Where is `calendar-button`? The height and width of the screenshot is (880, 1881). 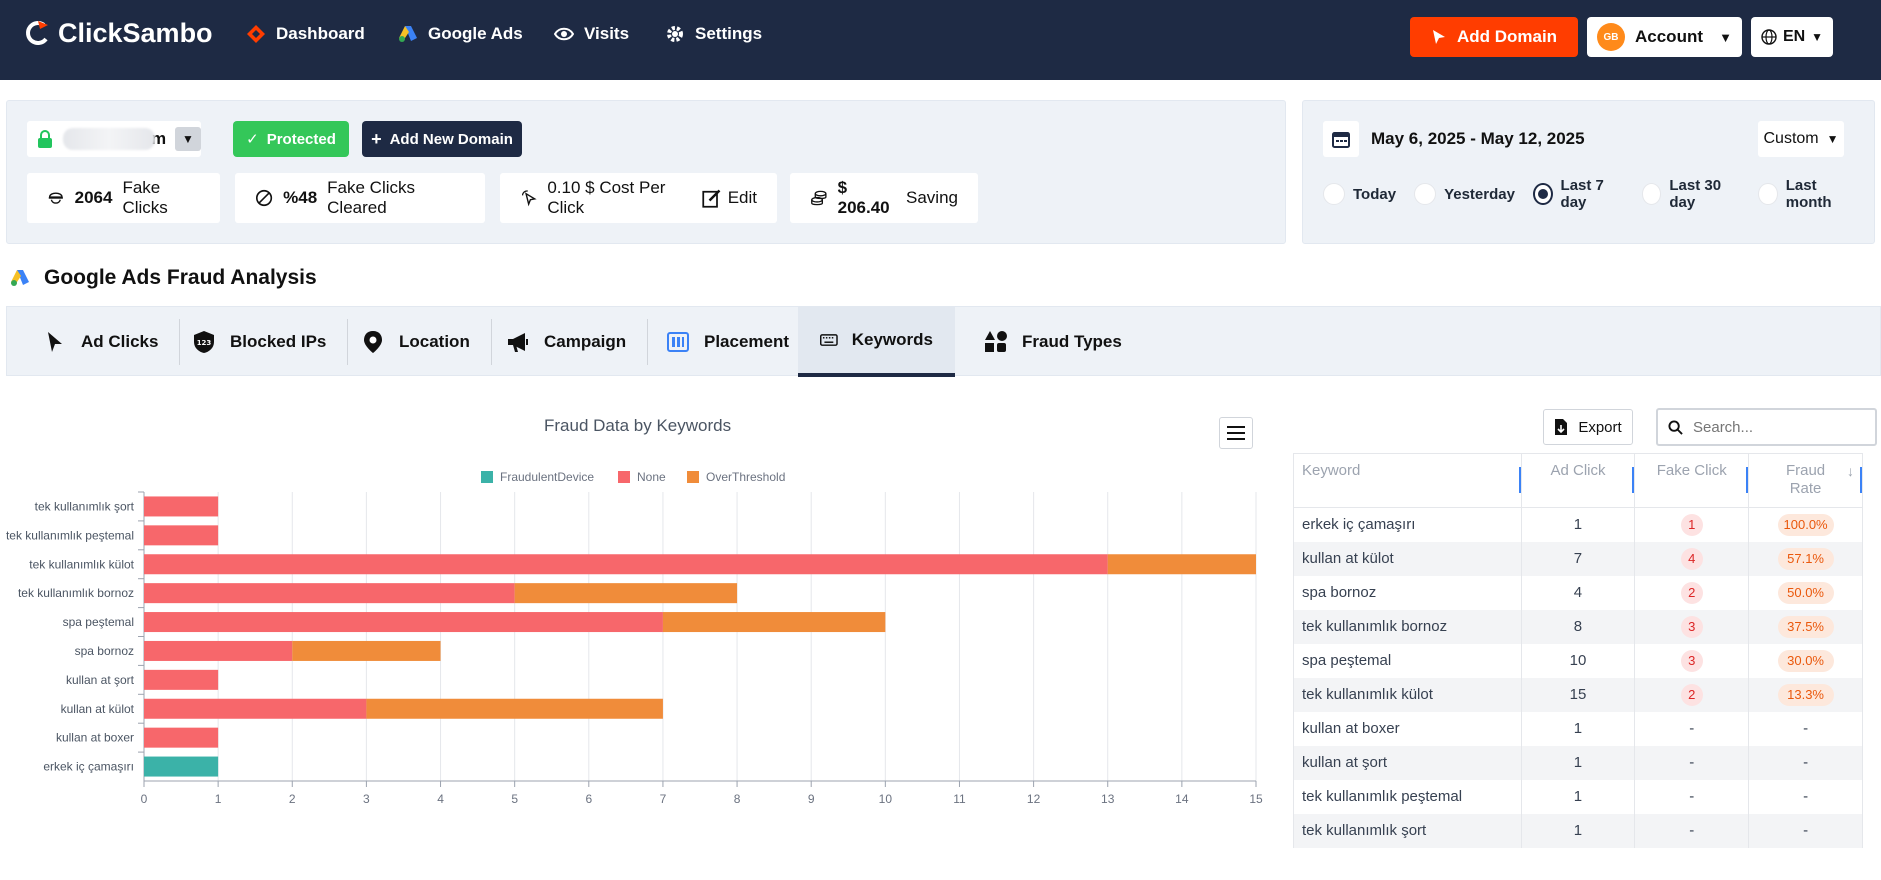 calendar-button is located at coordinates (1341, 139).